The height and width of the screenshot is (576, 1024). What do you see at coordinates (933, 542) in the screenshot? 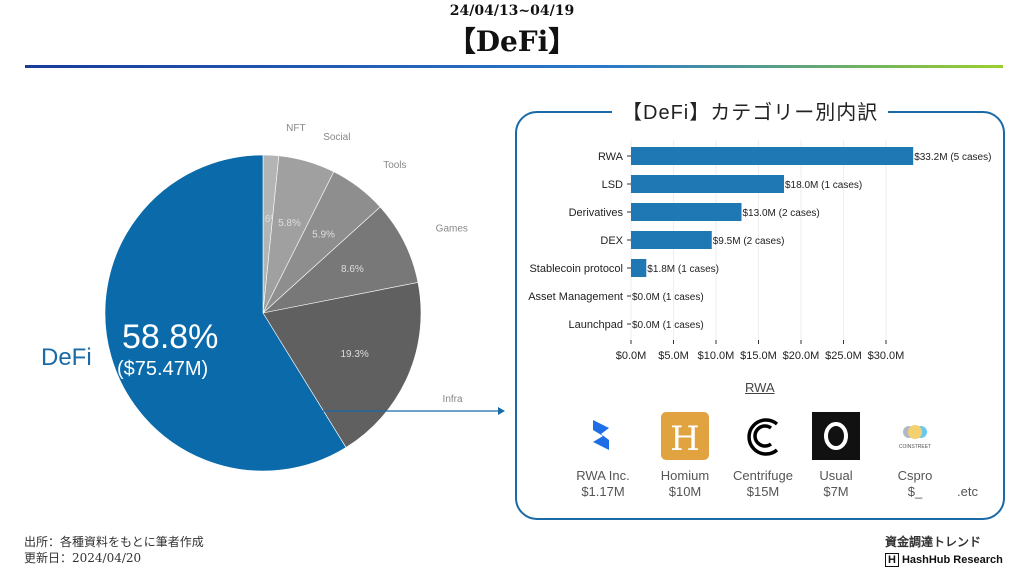
I see `brand-title: 資金調達トレンド` at bounding box center [933, 542].